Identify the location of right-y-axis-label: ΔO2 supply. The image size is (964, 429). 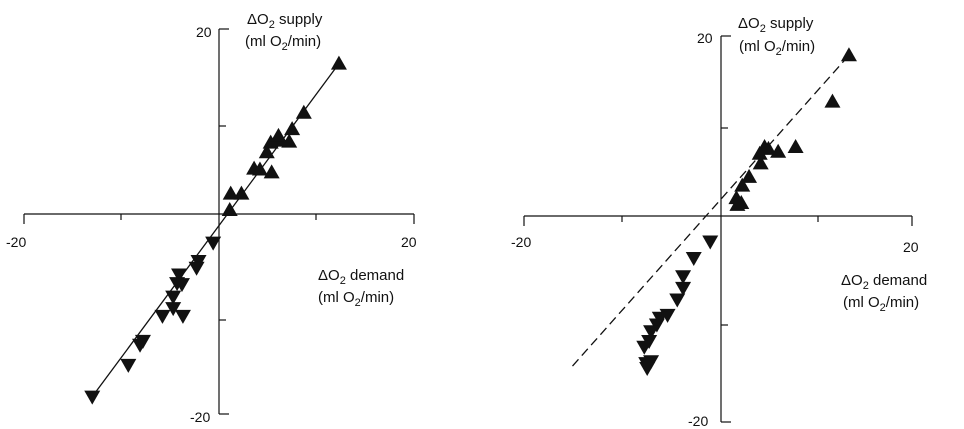
(776, 25).